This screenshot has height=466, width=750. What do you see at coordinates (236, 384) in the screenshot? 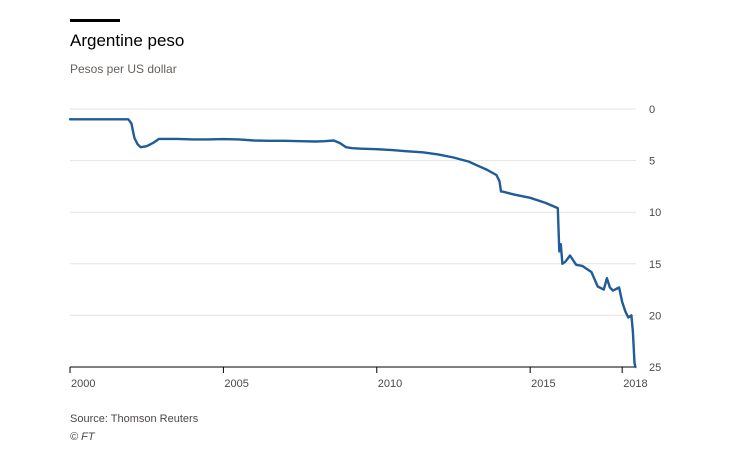
I see `x-tick-label-2005: 2005` at bounding box center [236, 384].